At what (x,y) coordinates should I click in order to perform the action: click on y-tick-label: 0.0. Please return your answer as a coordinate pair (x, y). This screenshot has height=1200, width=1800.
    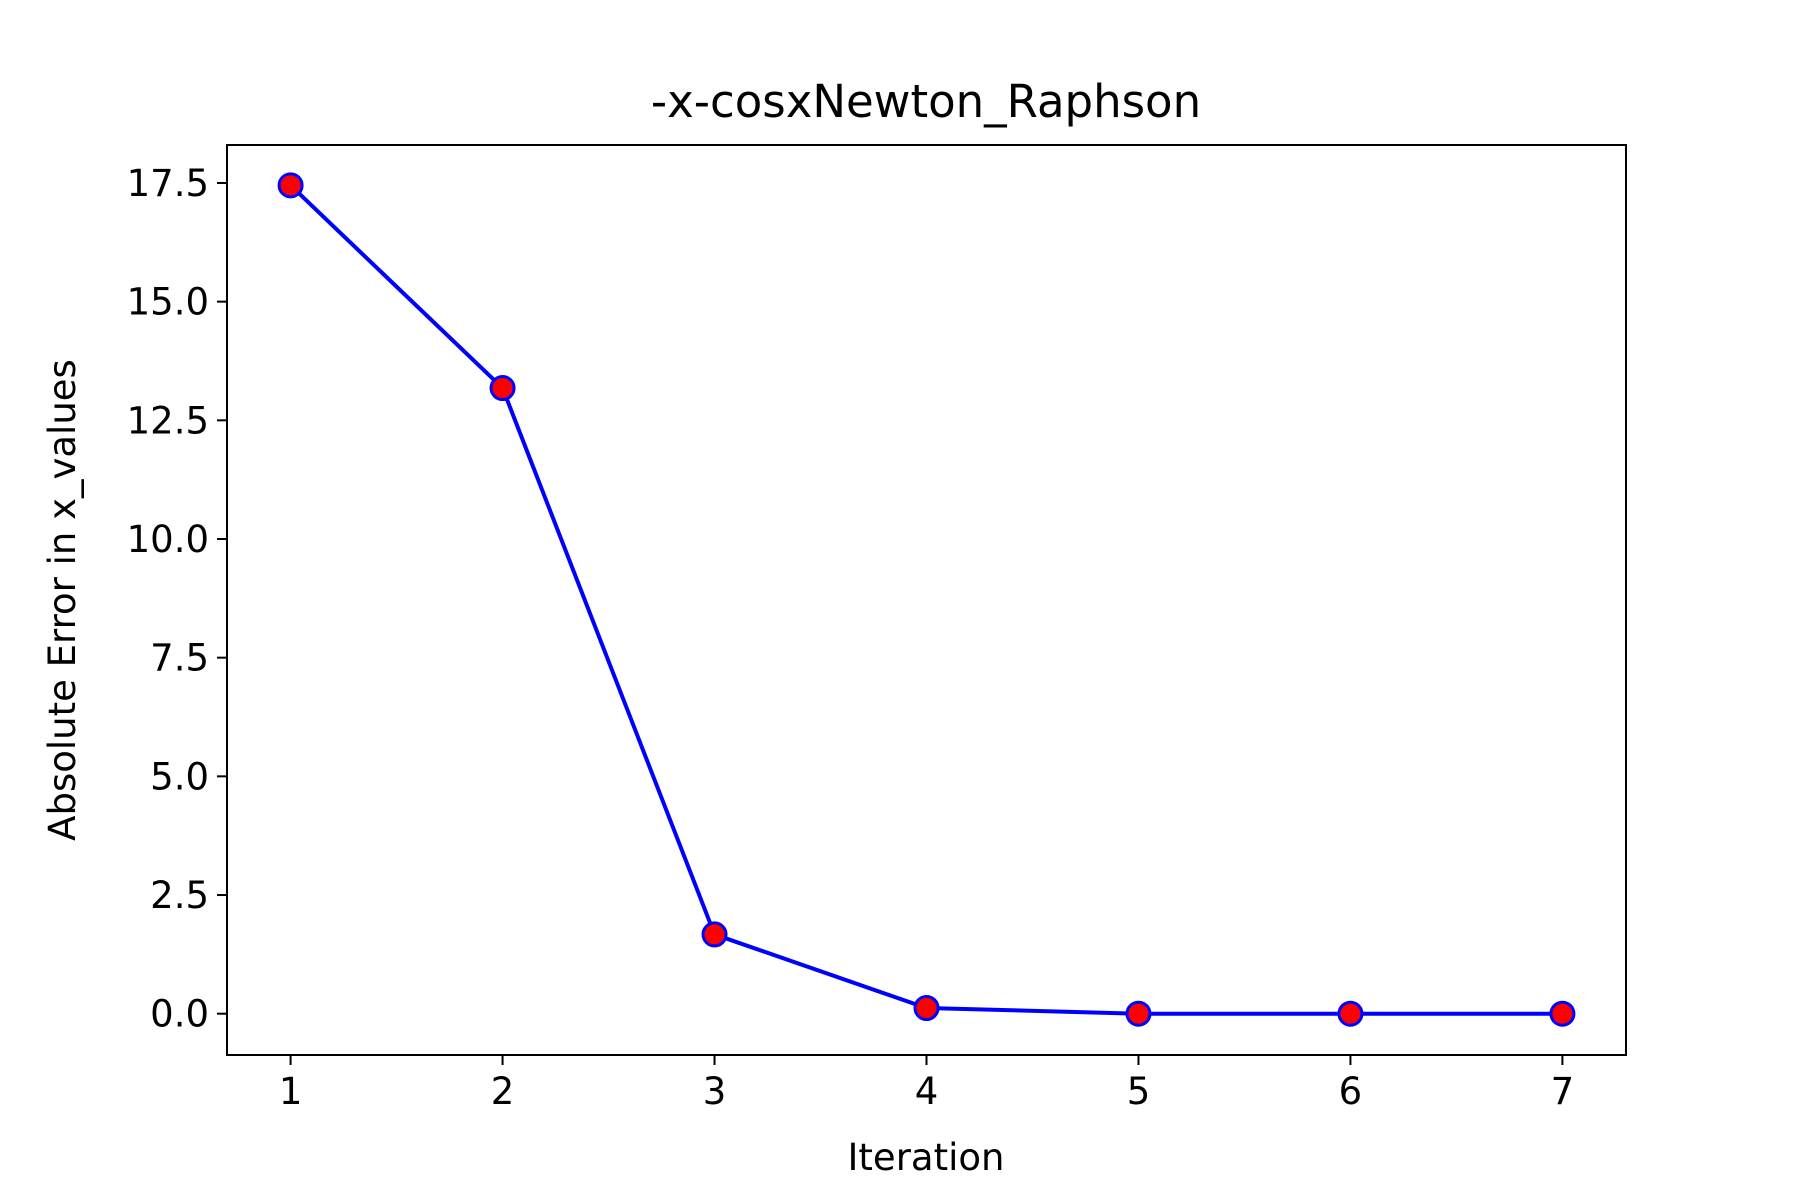
    Looking at the image, I should click on (179, 1014).